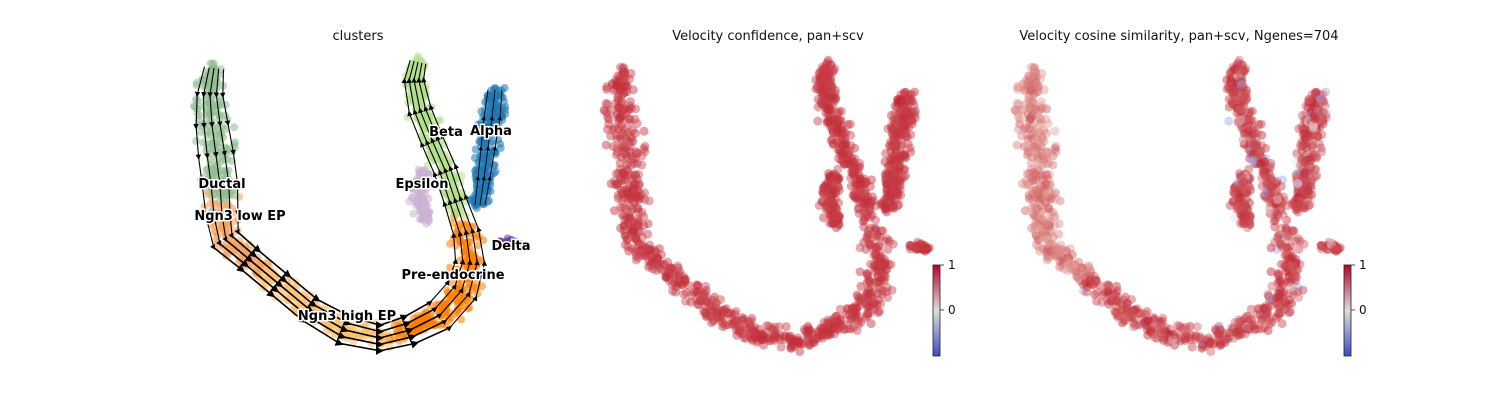  I want to click on colorbar-tick-1: 1, so click(1363, 265).